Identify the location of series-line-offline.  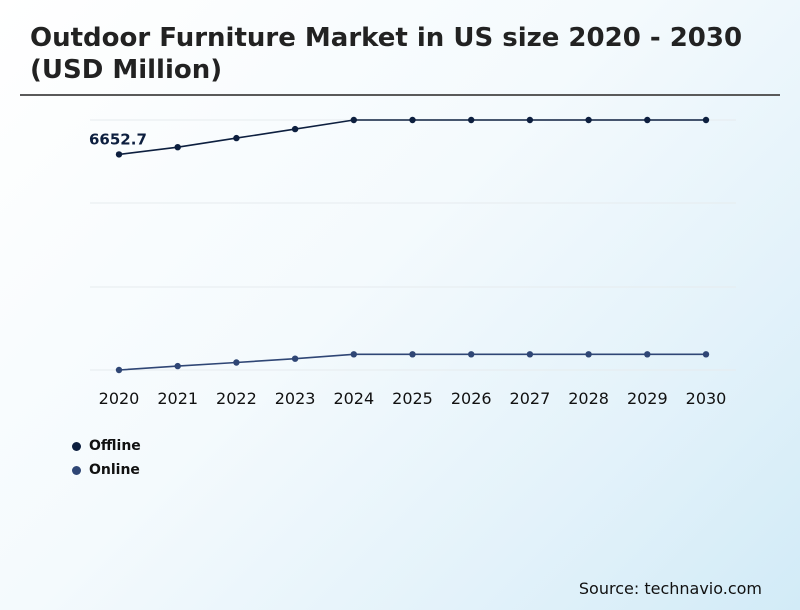
(412, 137).